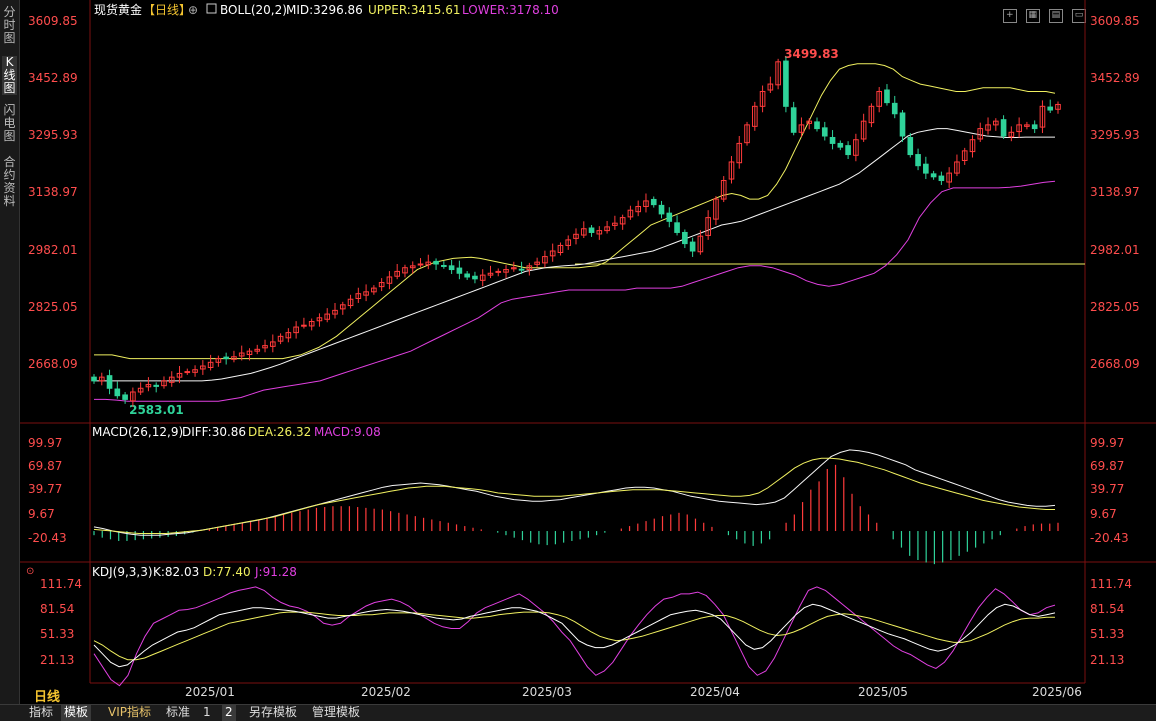  What do you see at coordinates (41, 712) in the screenshot?
I see `tab-indicators: 指标` at bounding box center [41, 712].